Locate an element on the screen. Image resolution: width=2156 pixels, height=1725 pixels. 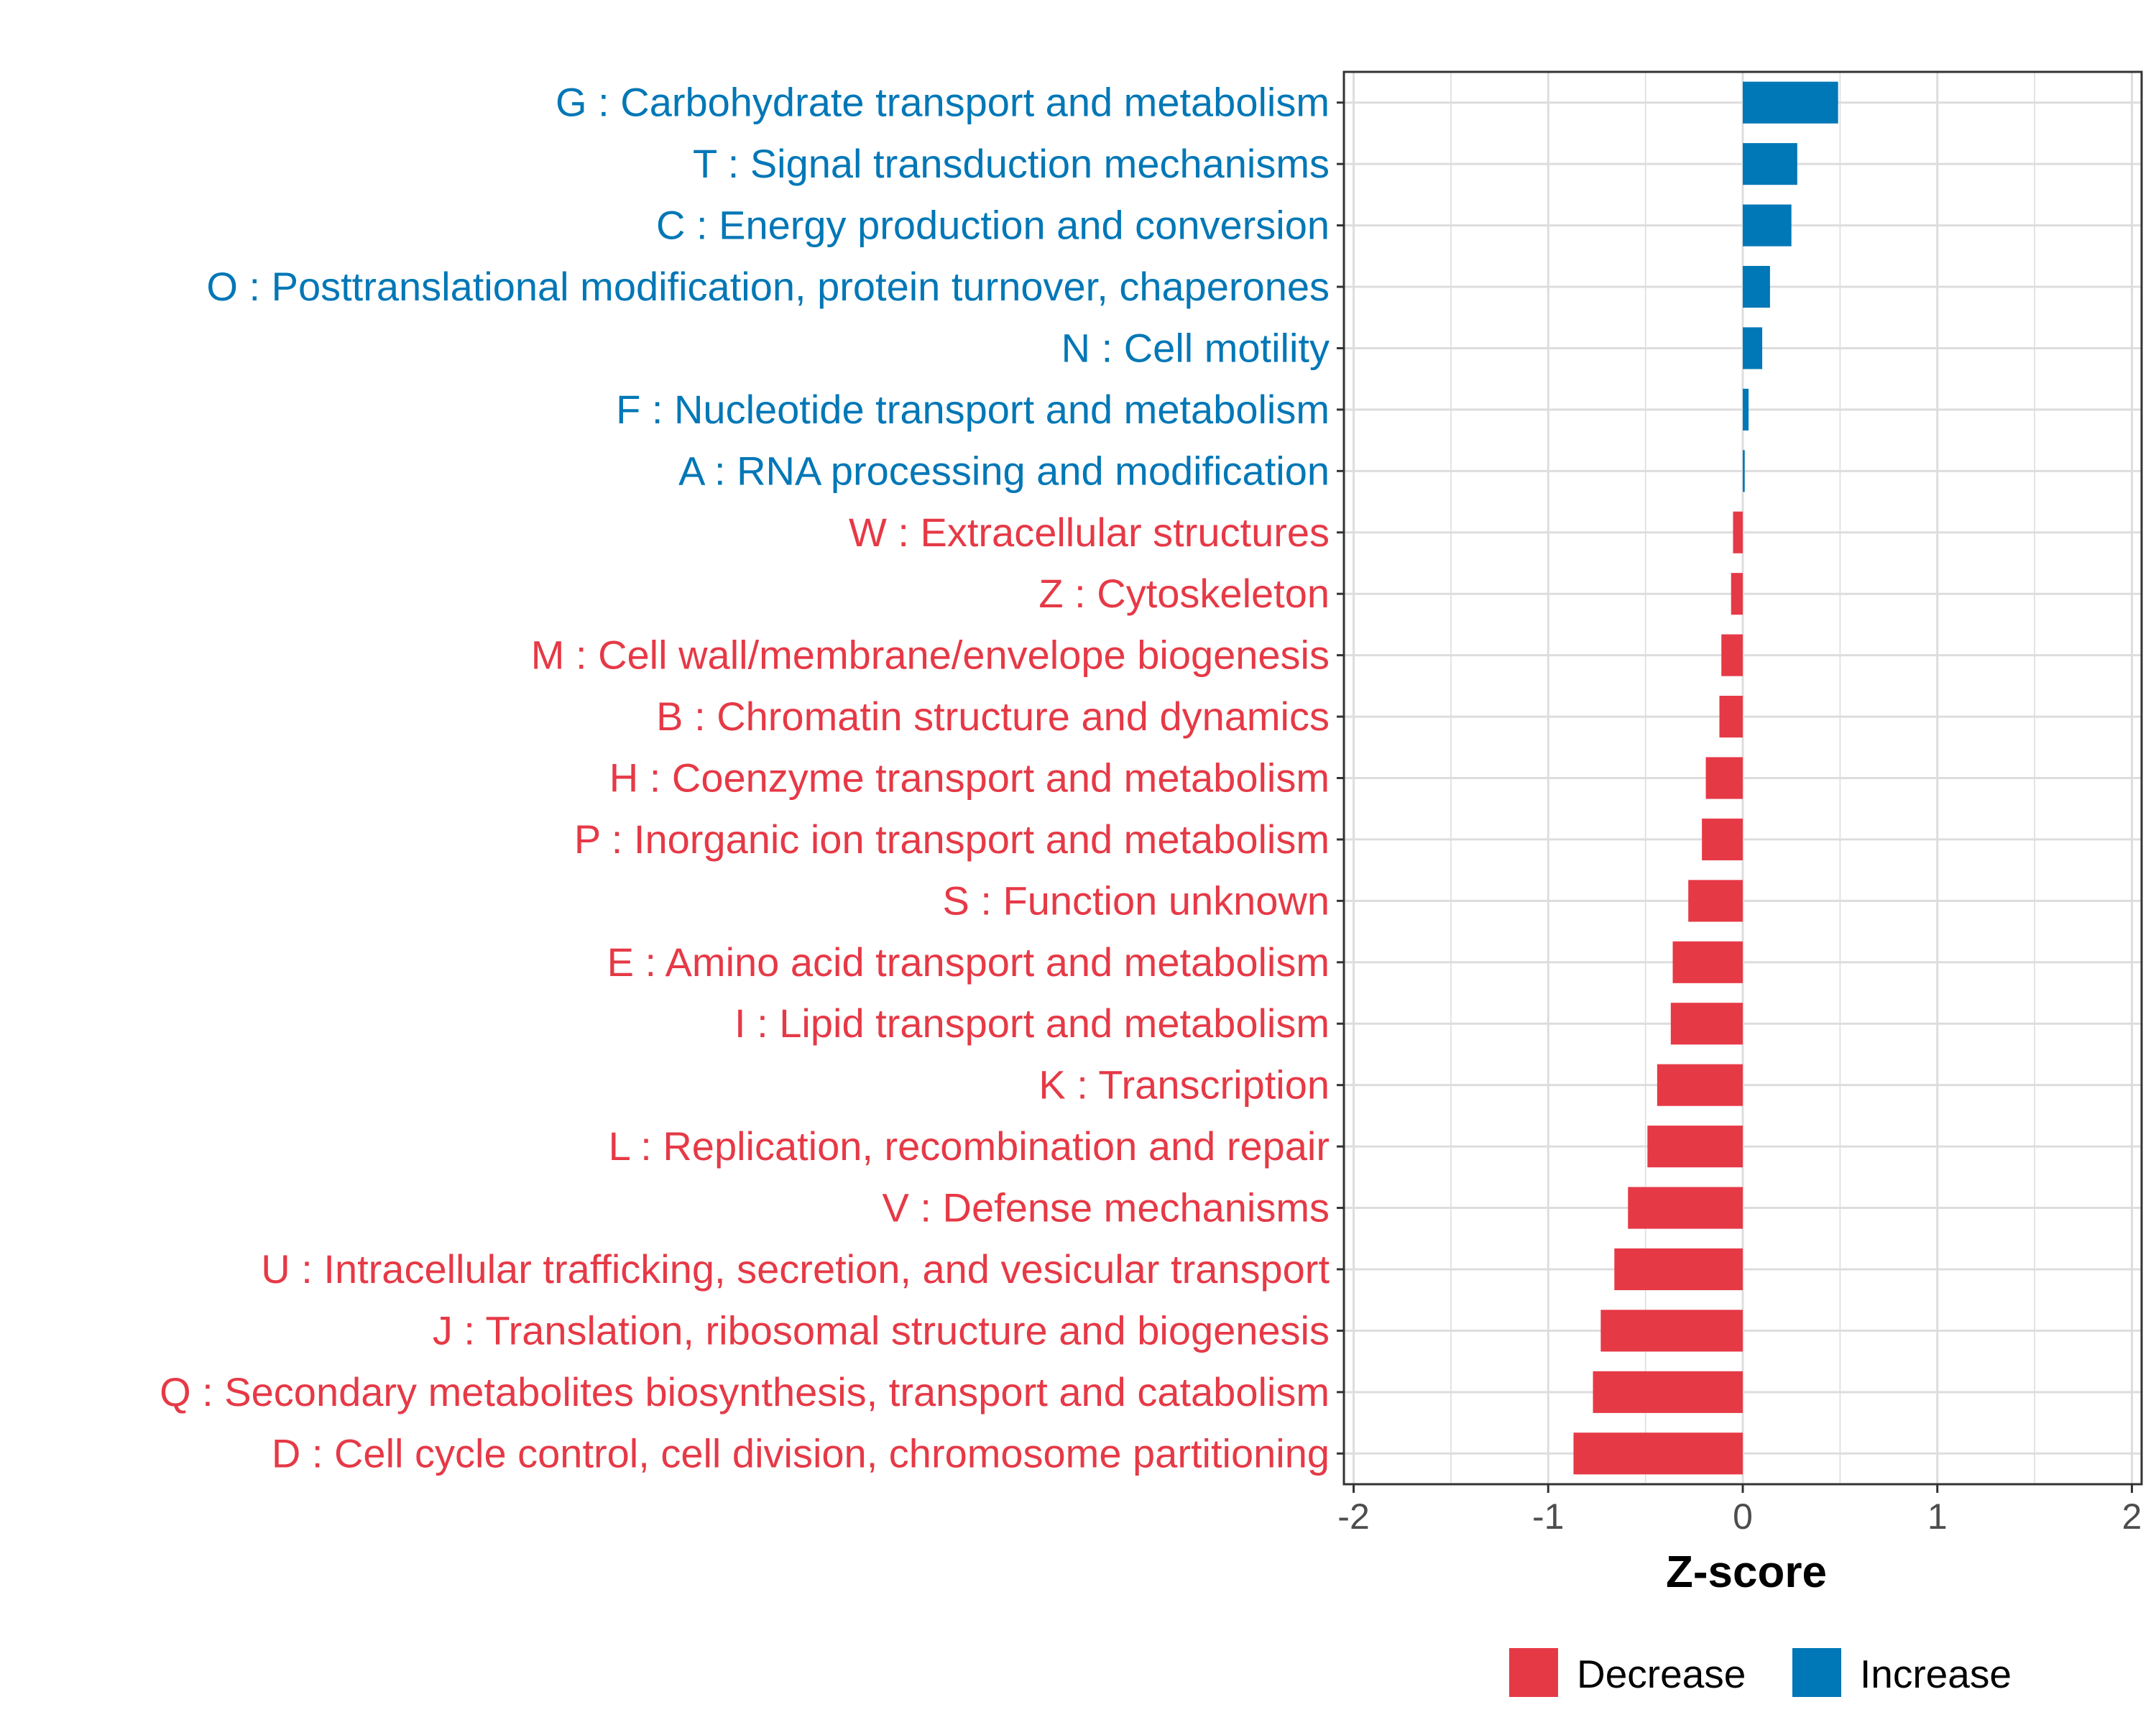
category-label: K : Transcription is located at coordinates (1184, 1085).